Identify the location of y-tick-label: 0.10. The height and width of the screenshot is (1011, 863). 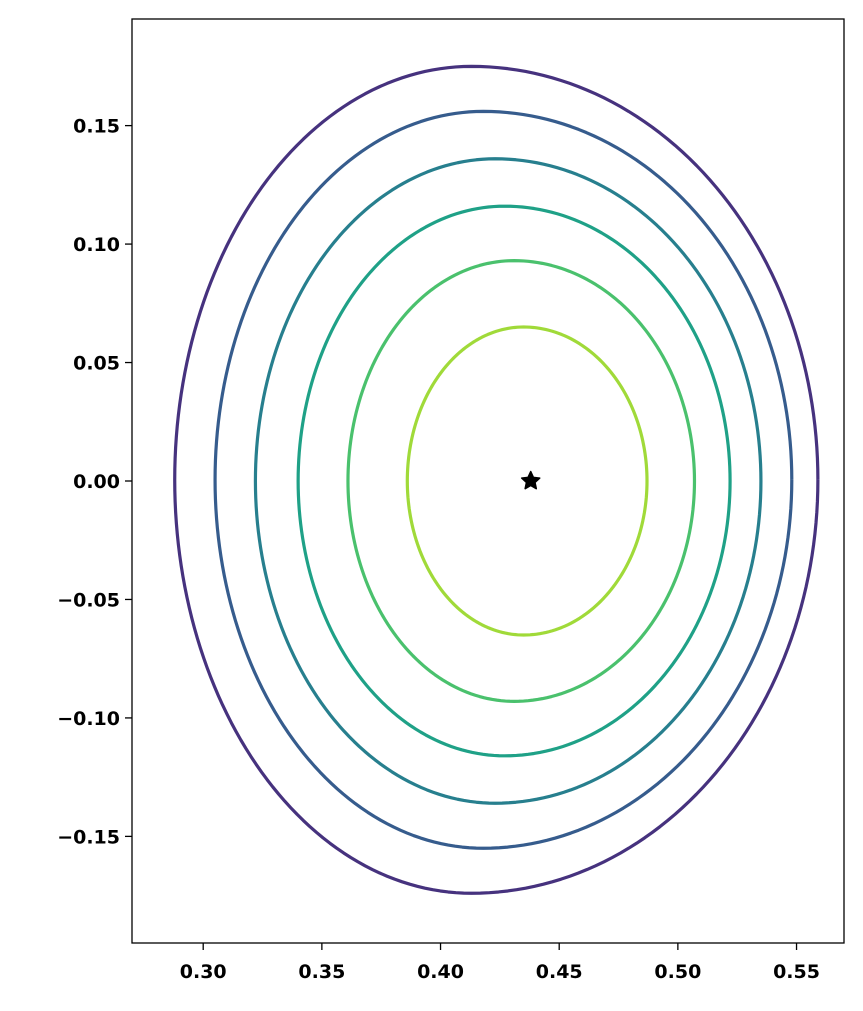
(96, 245).